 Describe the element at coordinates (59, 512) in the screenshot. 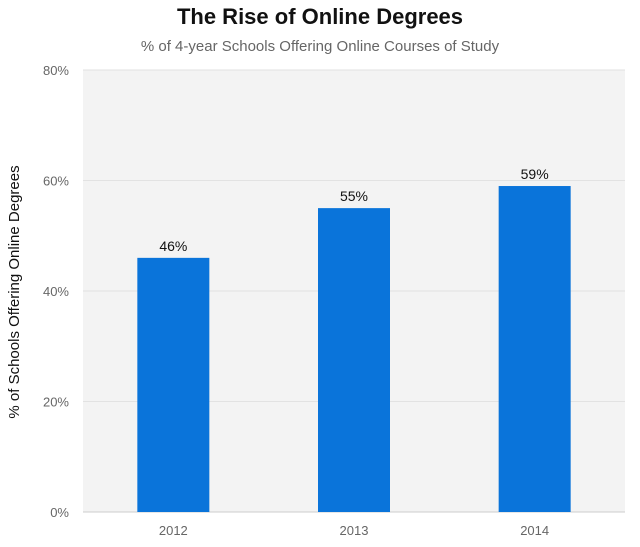

I see `y-tick-label: 0%` at that location.